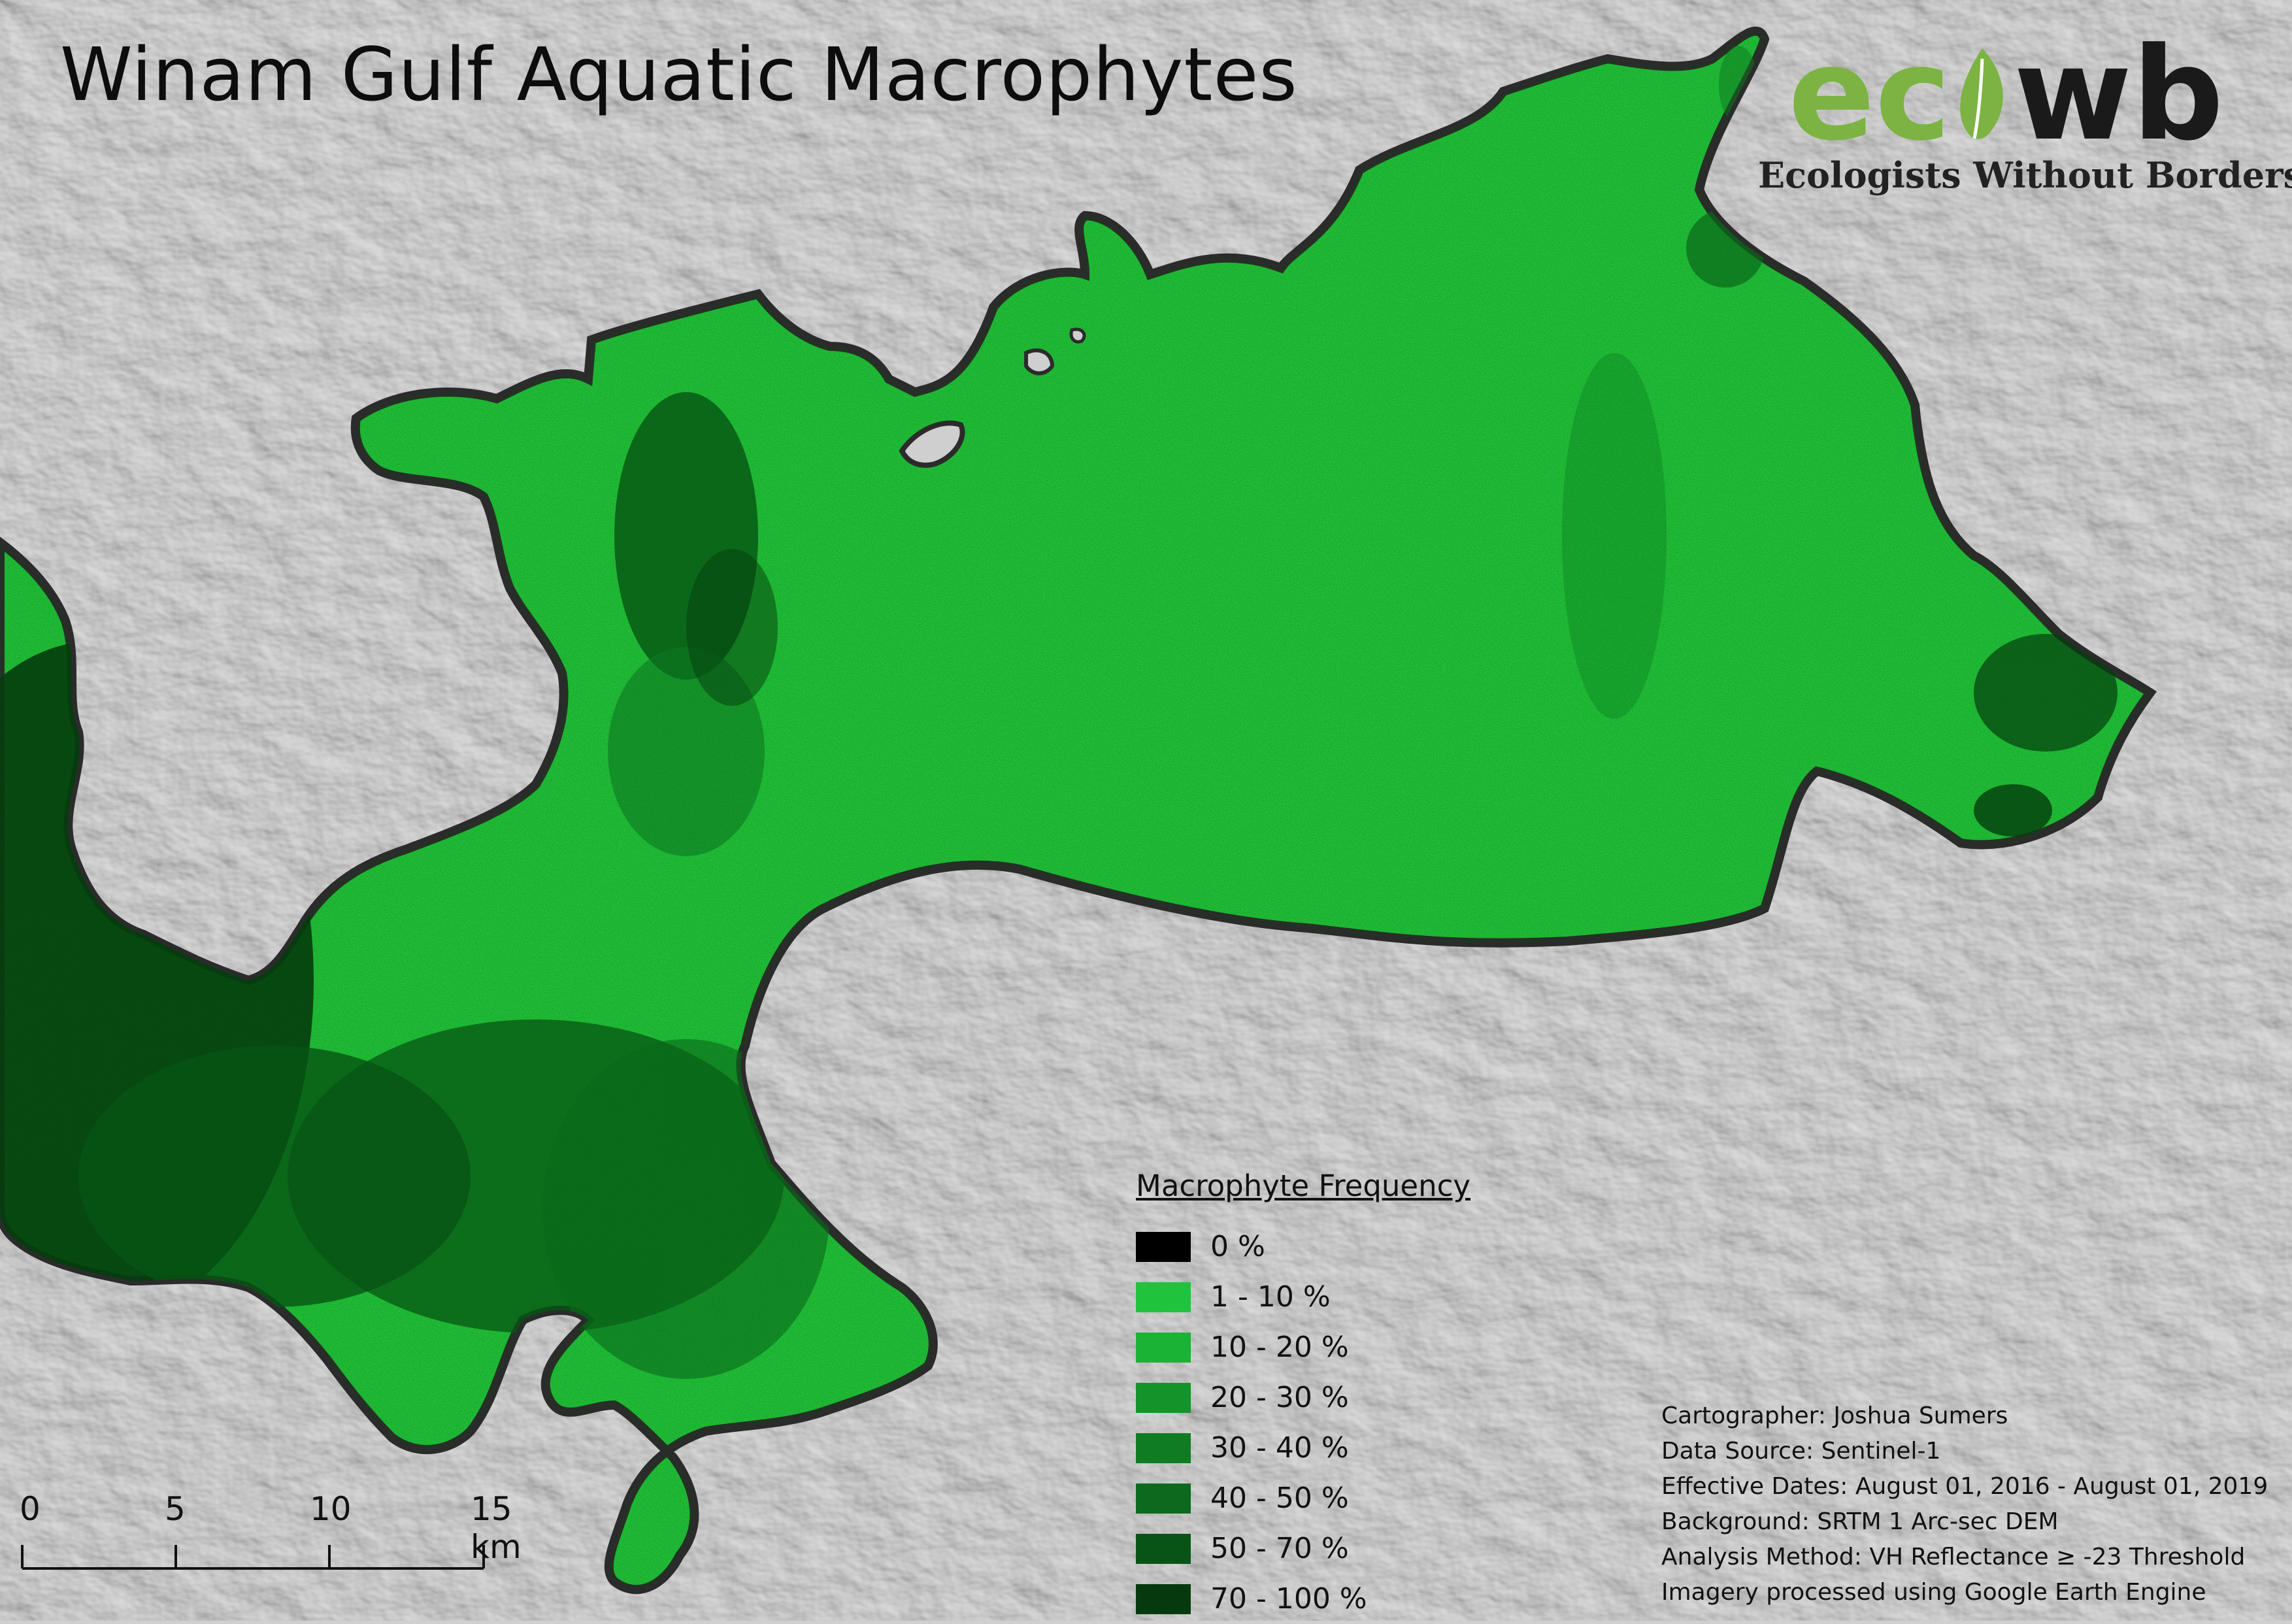  Describe the element at coordinates (1860, 1521) in the screenshot. I see `background-credit: Background: SRTM 1 Arc-sec DEM` at that location.